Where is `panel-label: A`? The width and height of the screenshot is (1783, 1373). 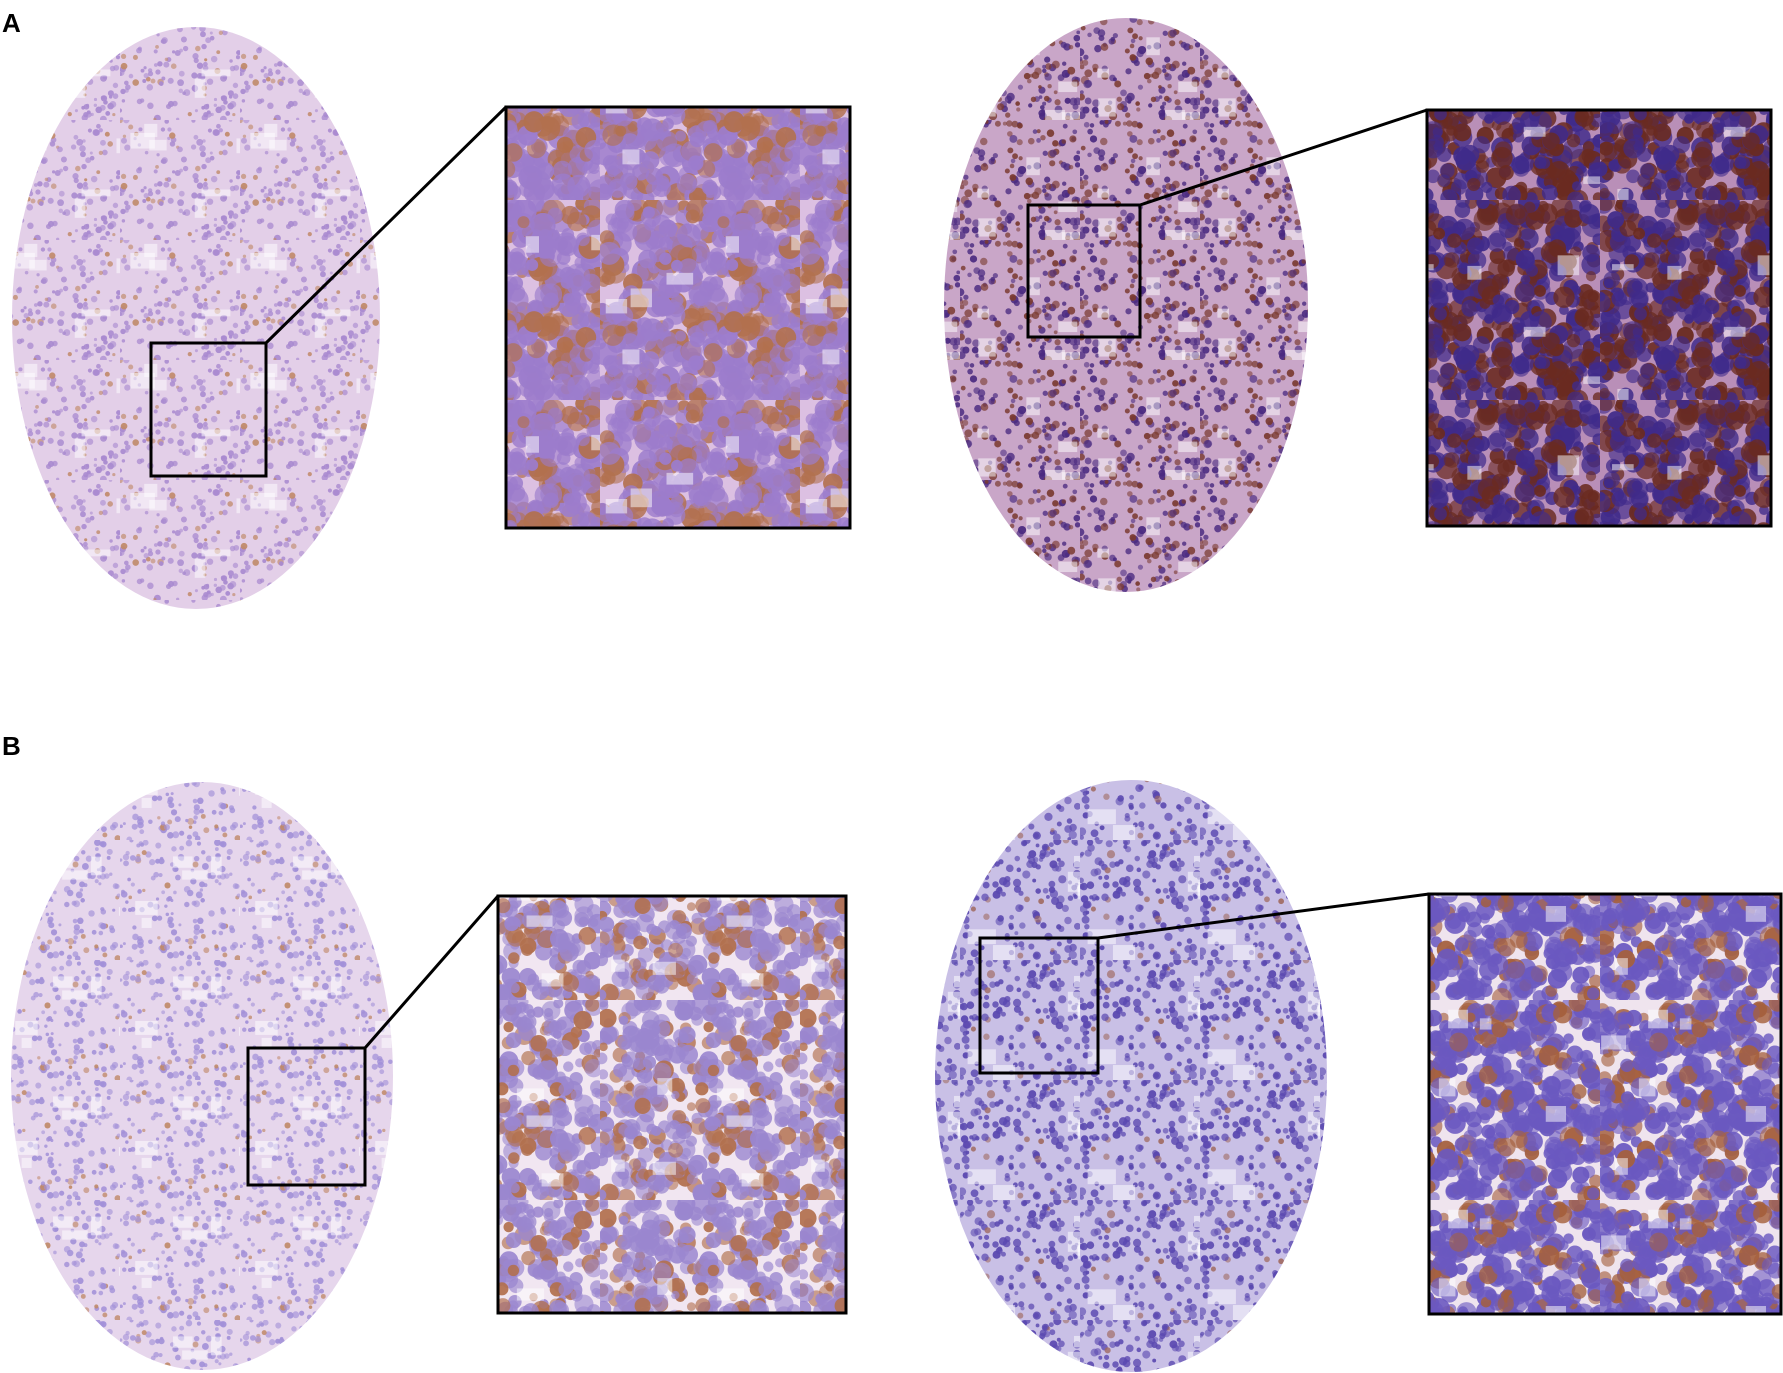 panel-label: A is located at coordinates (11, 23).